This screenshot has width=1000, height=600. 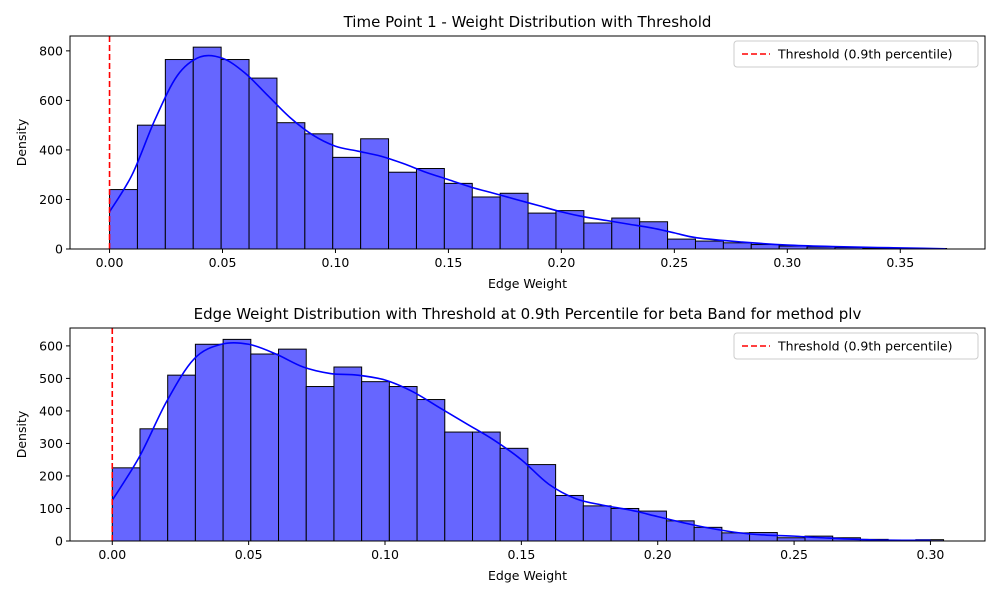 I want to click on y-tick-label: 100, so click(x=51, y=508).